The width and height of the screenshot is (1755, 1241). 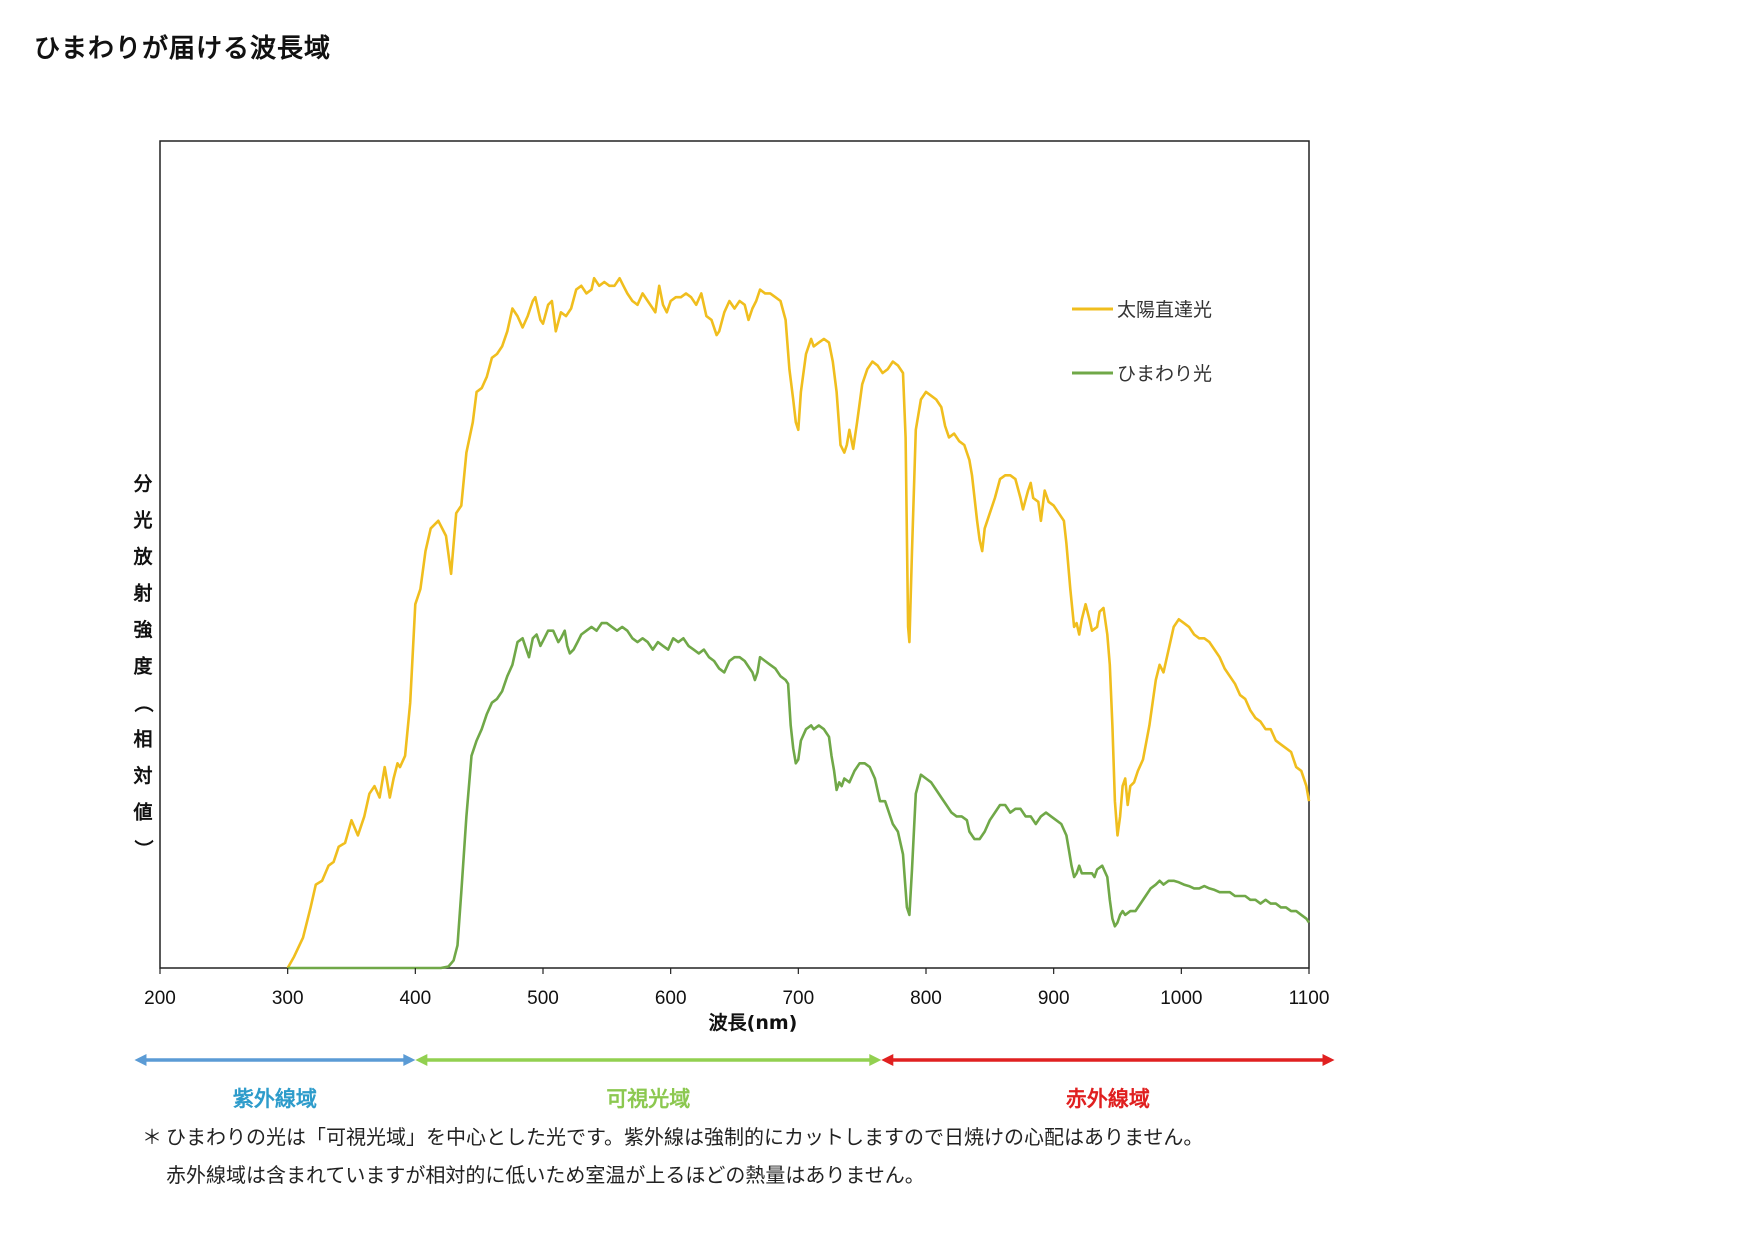 What do you see at coordinates (142, 630) in the screenshot?
I see `y-axis-title-char: 強` at bounding box center [142, 630].